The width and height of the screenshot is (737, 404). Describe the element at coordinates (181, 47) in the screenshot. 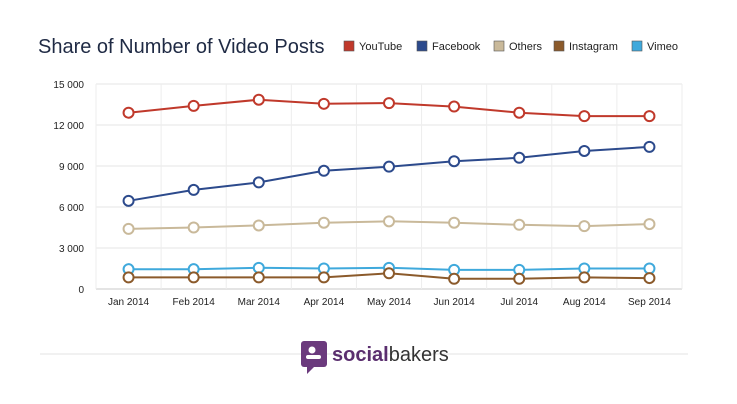

I see `chart-title: Share of Number of Video Posts` at that location.